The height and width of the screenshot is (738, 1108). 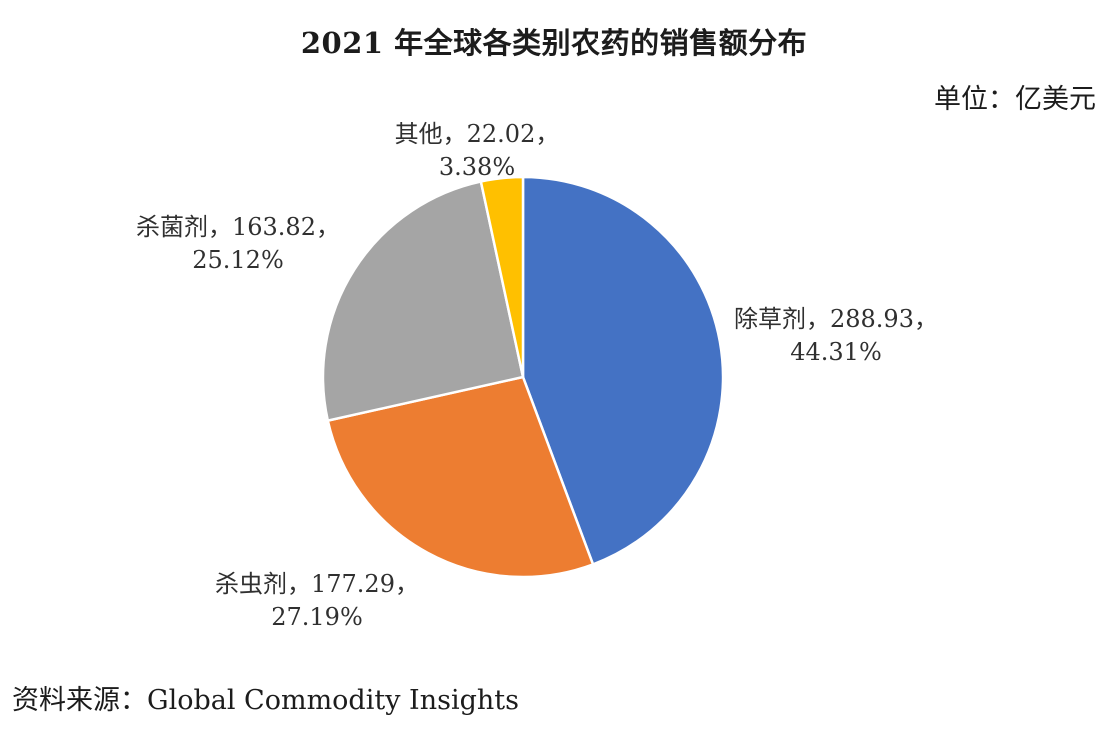 What do you see at coordinates (1015, 99) in the screenshot?
I see `unit-label: 单位：亿美元` at bounding box center [1015, 99].